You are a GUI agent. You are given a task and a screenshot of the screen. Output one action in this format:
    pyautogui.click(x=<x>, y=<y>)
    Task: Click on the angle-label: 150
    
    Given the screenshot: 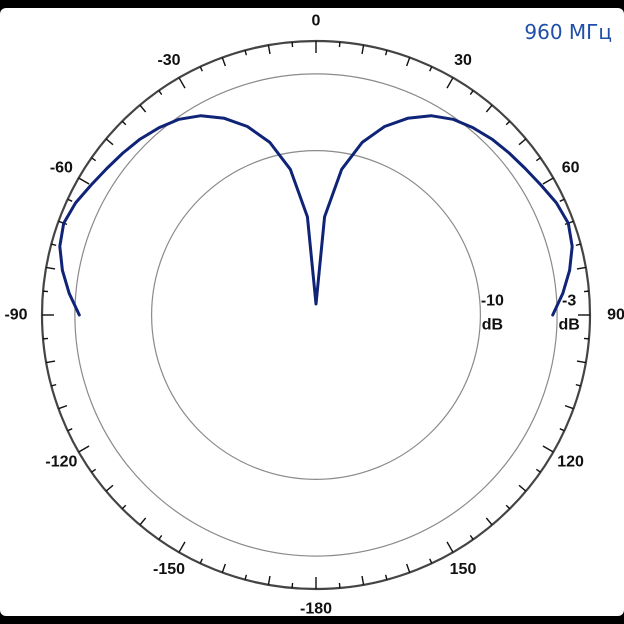 What is the action you would take?
    pyautogui.click(x=463, y=569)
    